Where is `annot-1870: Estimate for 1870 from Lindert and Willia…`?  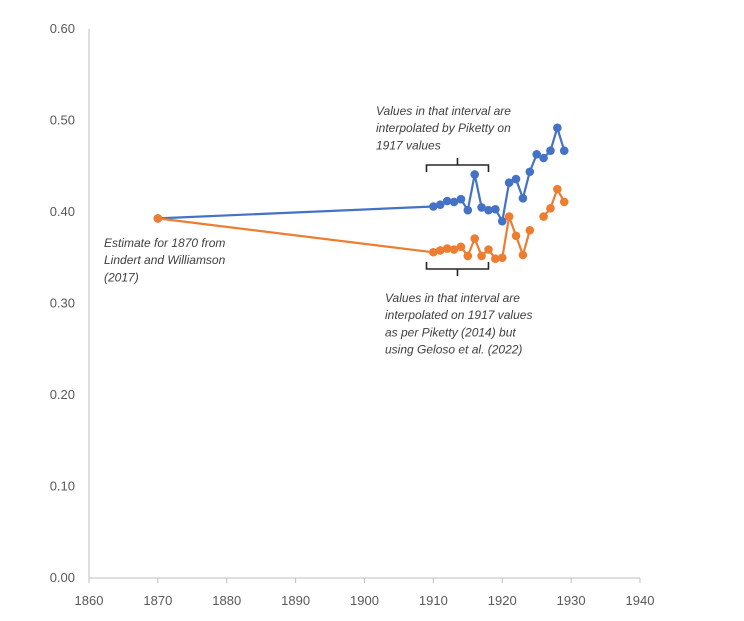
annot-1870: Estimate for 1870 from Lindert and Willia… is located at coordinates (165, 260).